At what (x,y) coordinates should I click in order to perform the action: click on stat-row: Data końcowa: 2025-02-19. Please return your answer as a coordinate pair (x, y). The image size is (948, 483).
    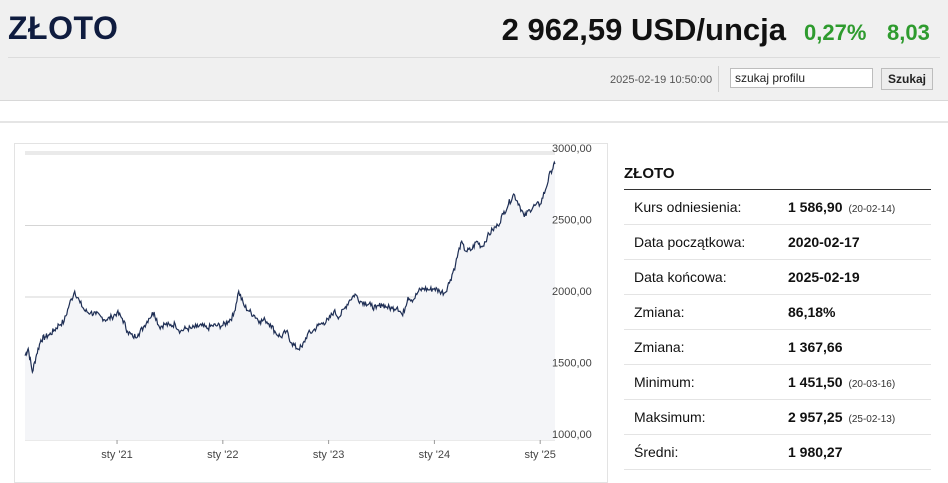
    Looking at the image, I should click on (777, 277).